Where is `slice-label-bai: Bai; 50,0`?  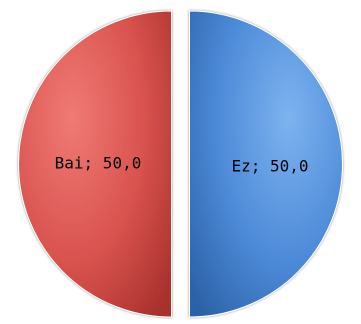 slice-label-bai: Bai; 50,0 is located at coordinates (98, 163).